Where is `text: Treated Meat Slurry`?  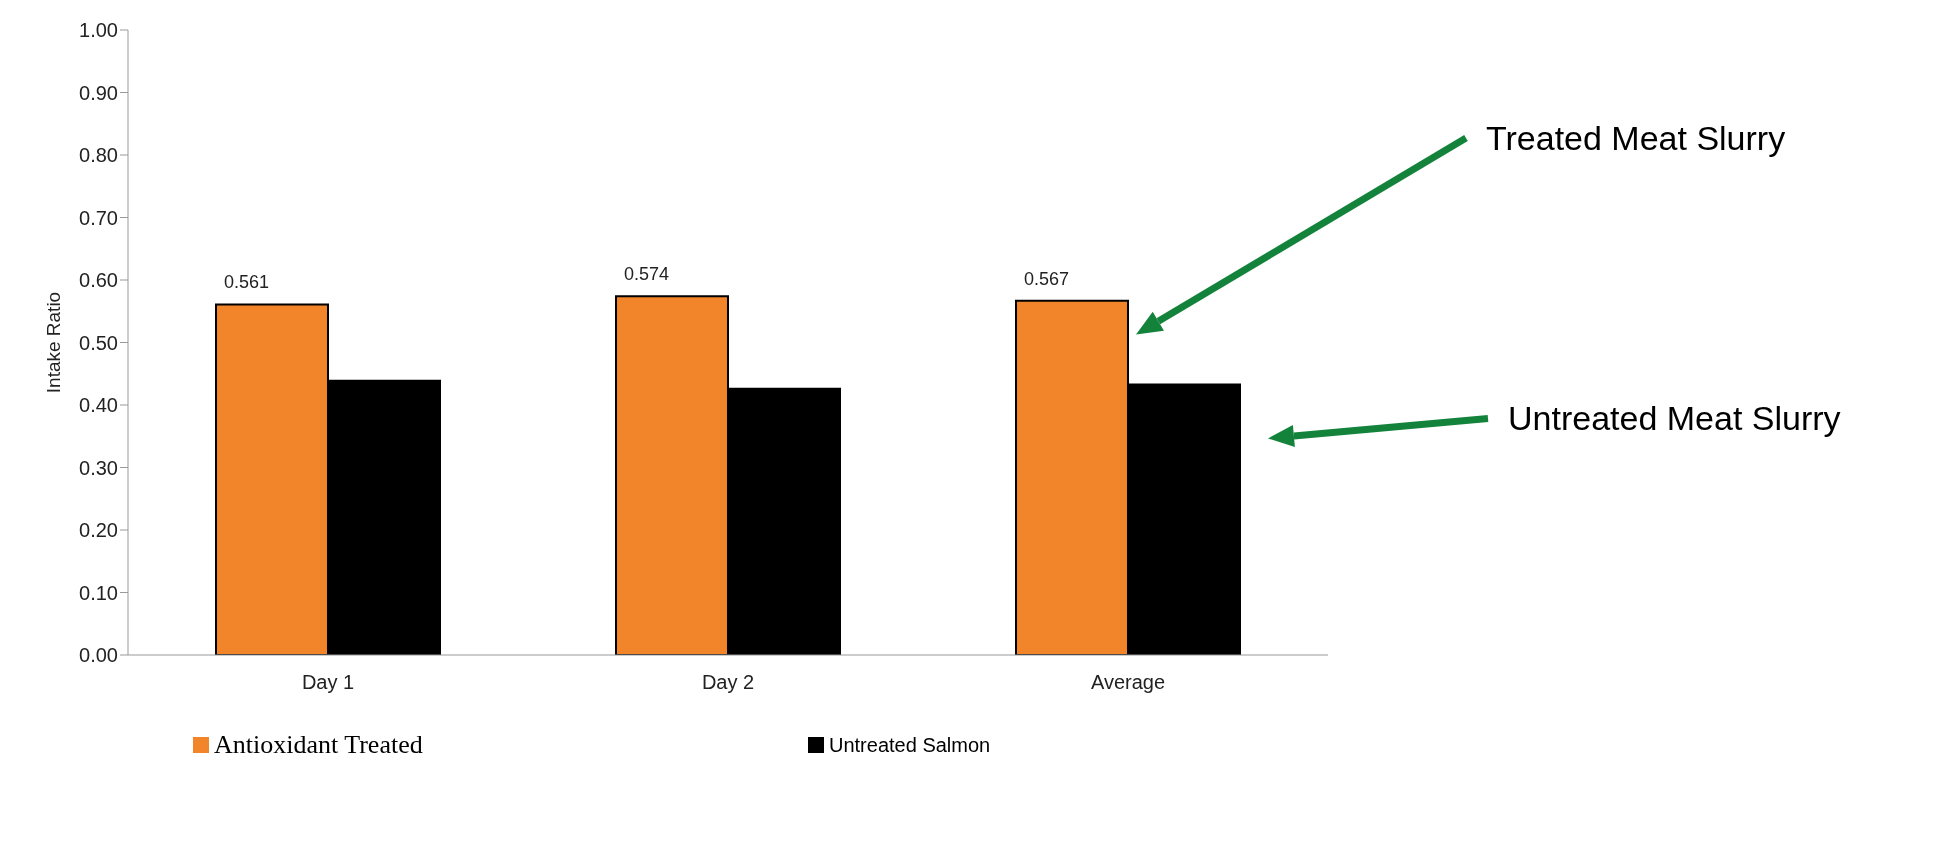 text: Treated Meat Slurry is located at coordinates (1636, 138).